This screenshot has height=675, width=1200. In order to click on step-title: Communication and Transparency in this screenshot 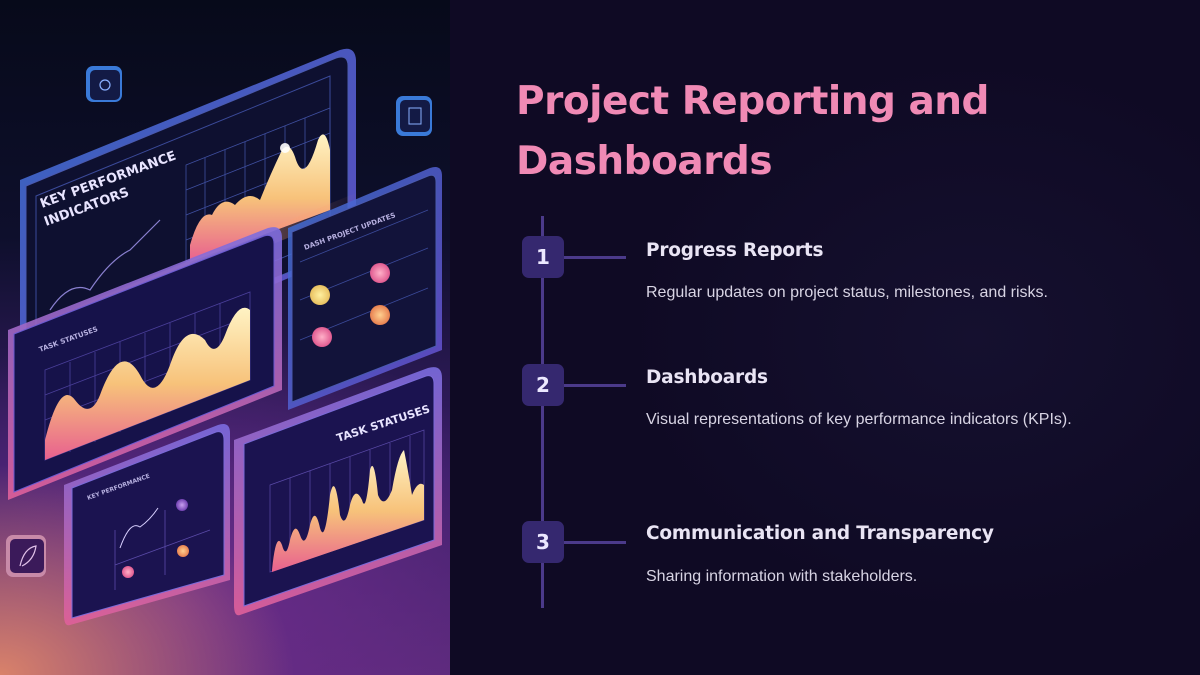, I will do `click(820, 533)`.